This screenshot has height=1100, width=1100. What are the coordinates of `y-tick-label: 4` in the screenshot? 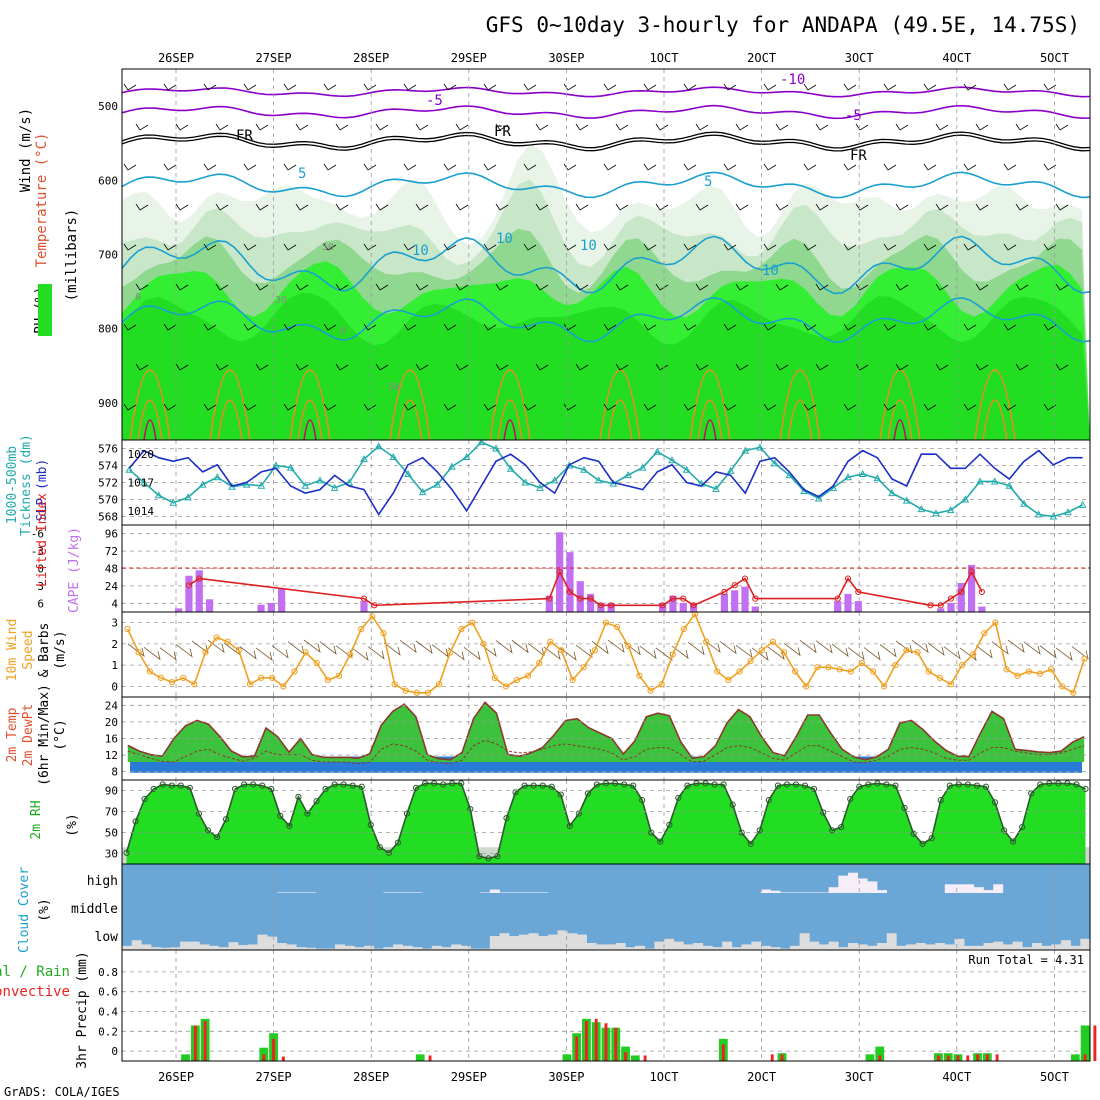 It's located at (114, 603).